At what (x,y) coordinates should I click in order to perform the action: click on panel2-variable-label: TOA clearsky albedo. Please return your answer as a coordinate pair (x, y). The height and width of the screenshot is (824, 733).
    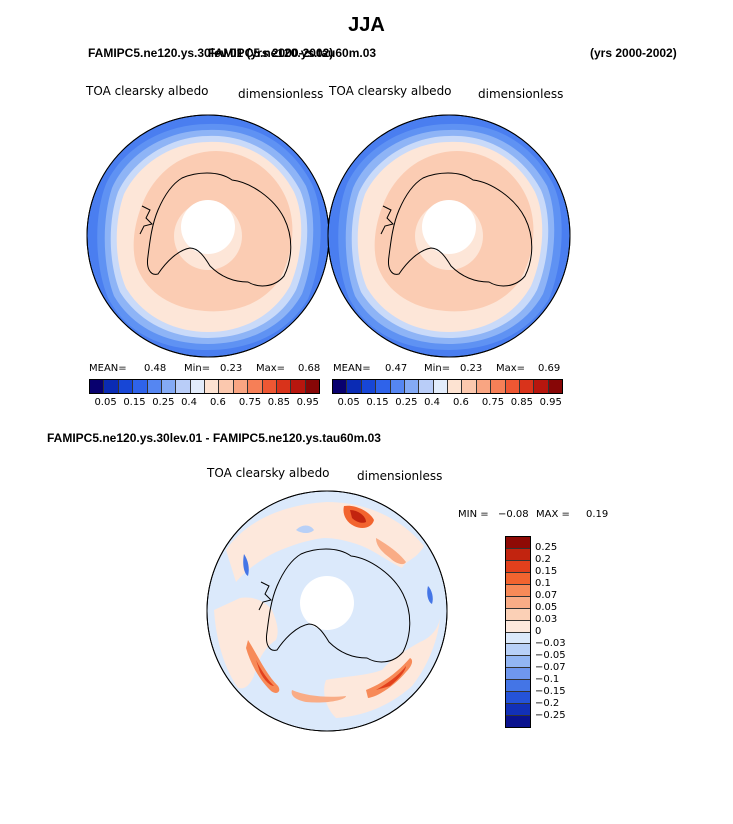
    Looking at the image, I should click on (390, 91).